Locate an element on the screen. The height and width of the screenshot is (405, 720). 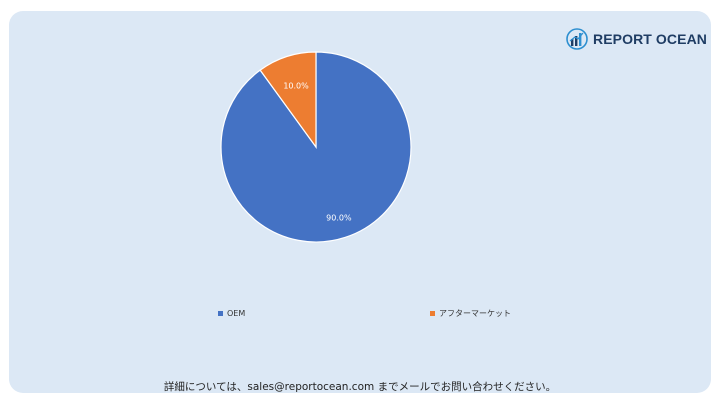
legend-item-oem: OEM is located at coordinates (231, 313).